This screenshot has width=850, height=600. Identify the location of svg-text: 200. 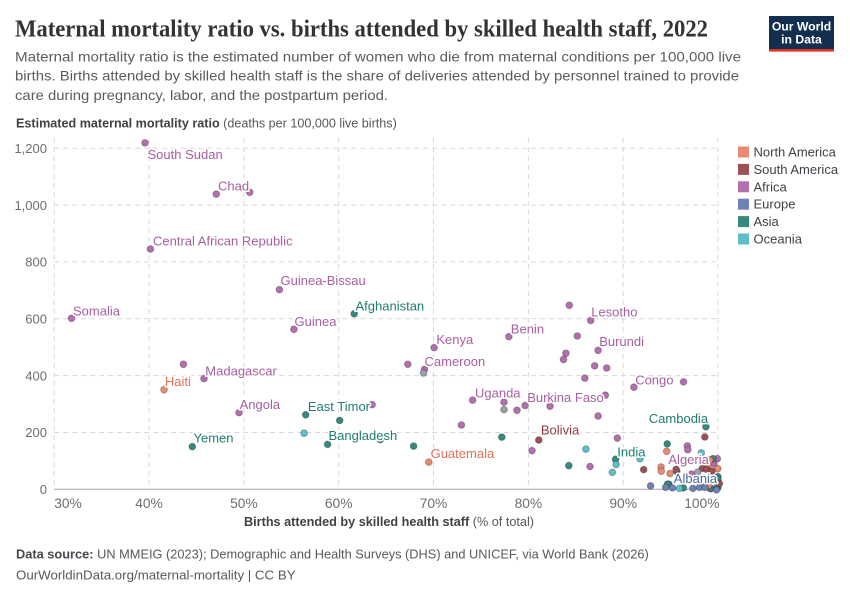
(36, 432).